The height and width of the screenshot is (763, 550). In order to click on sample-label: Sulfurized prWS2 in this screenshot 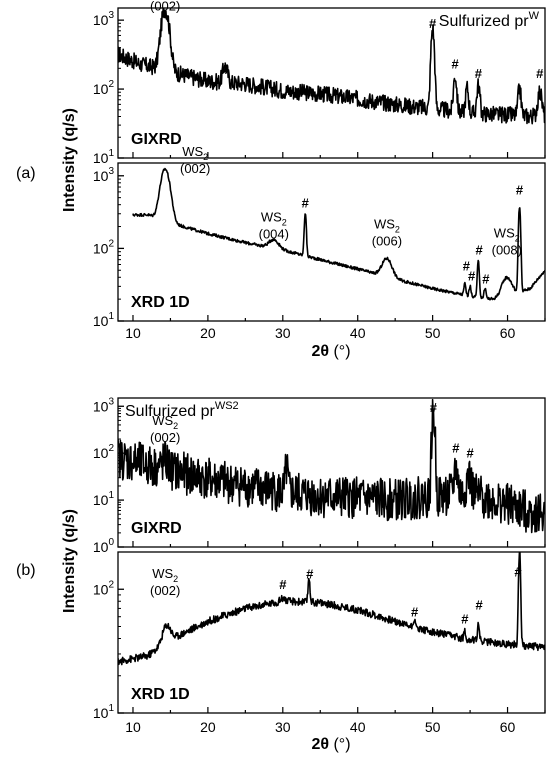, I will do `click(182, 410)`.